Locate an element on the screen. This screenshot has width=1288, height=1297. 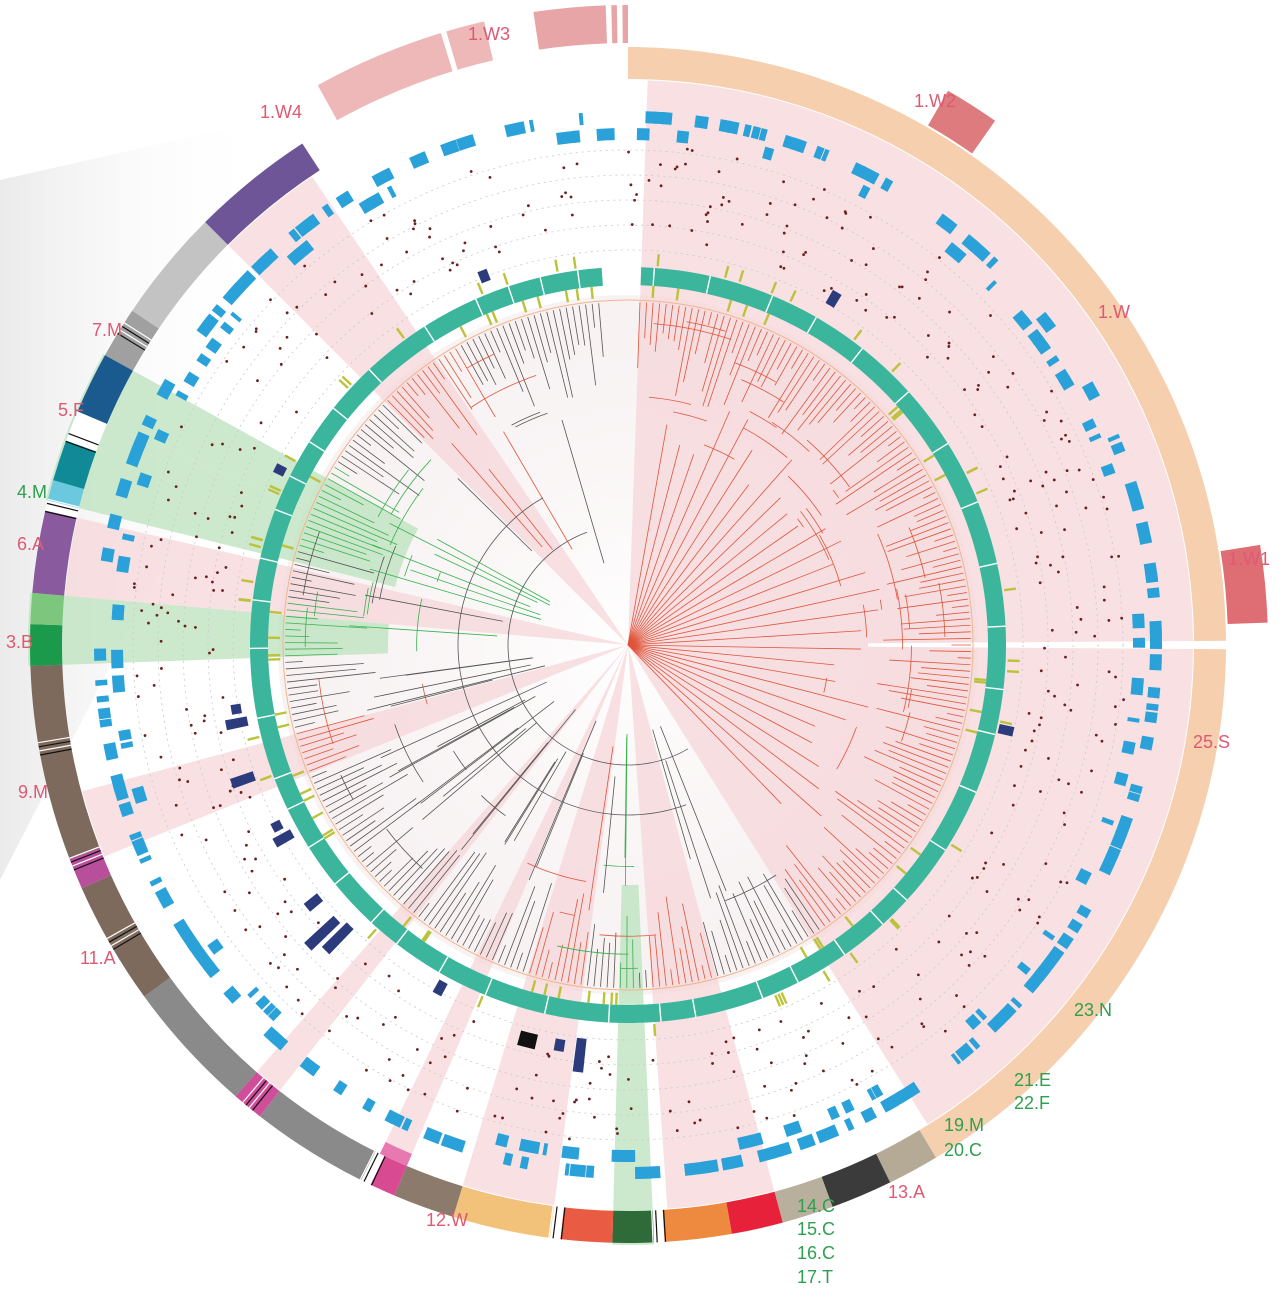
label-1W3: 1.W3 is located at coordinates (489, 34).